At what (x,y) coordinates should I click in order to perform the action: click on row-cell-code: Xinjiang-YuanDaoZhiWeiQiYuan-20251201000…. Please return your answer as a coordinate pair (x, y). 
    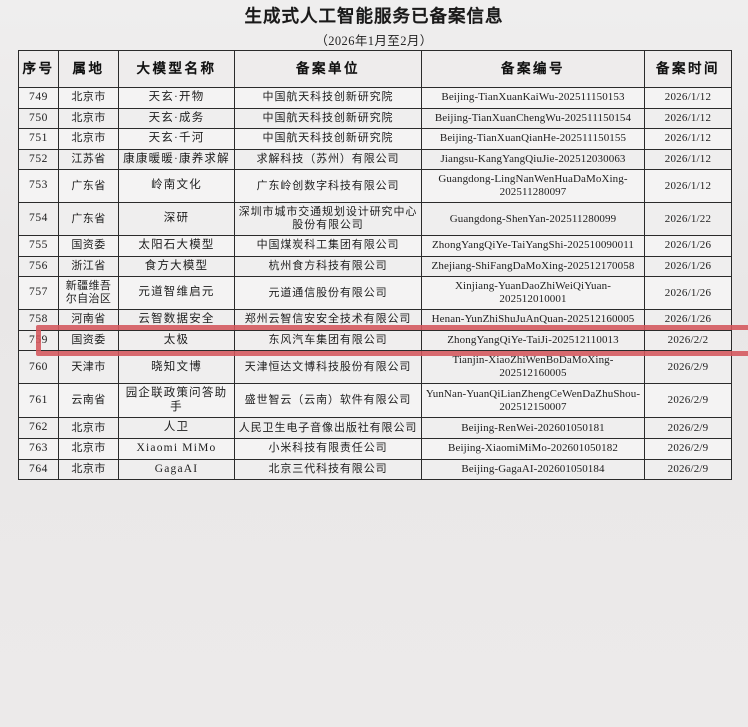
    Looking at the image, I should click on (533, 293).